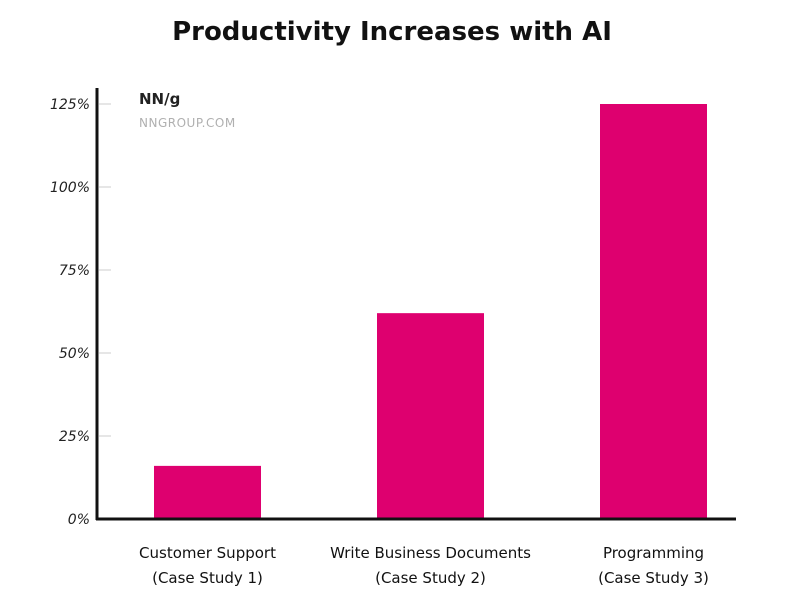 Image resolution: width=785 pixels, height=601 pixels. Describe the element at coordinates (74, 354) in the screenshot. I see `y-tick-label: 50%` at that location.